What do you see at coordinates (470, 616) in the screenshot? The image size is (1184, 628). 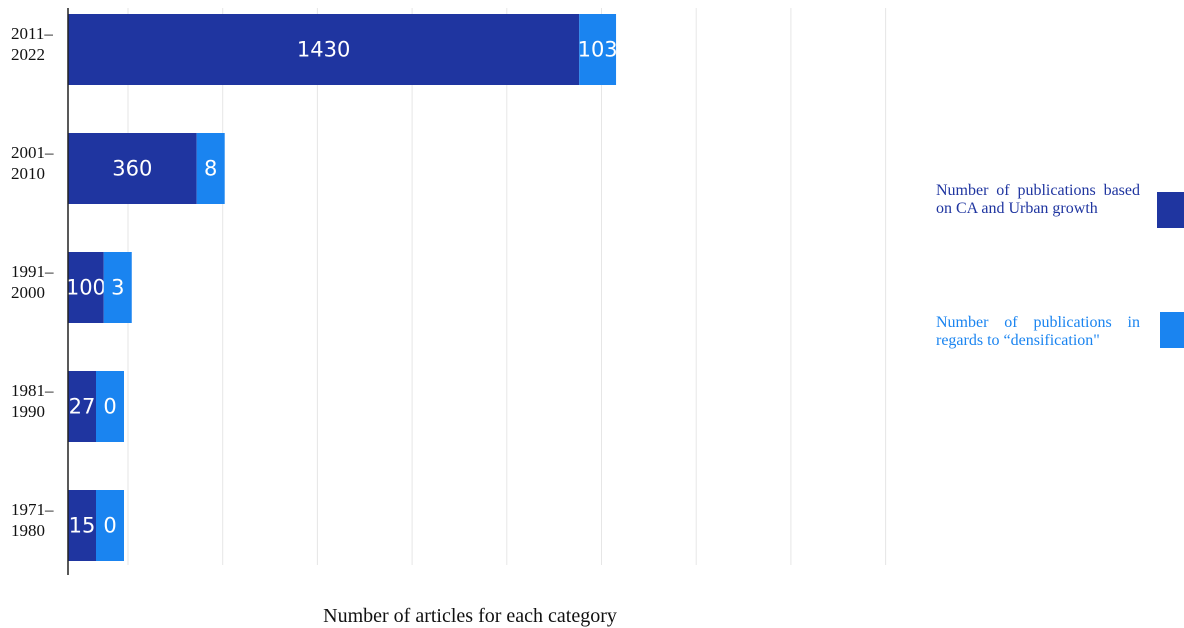 I see `x-axis-label: Number of articles for each category` at bounding box center [470, 616].